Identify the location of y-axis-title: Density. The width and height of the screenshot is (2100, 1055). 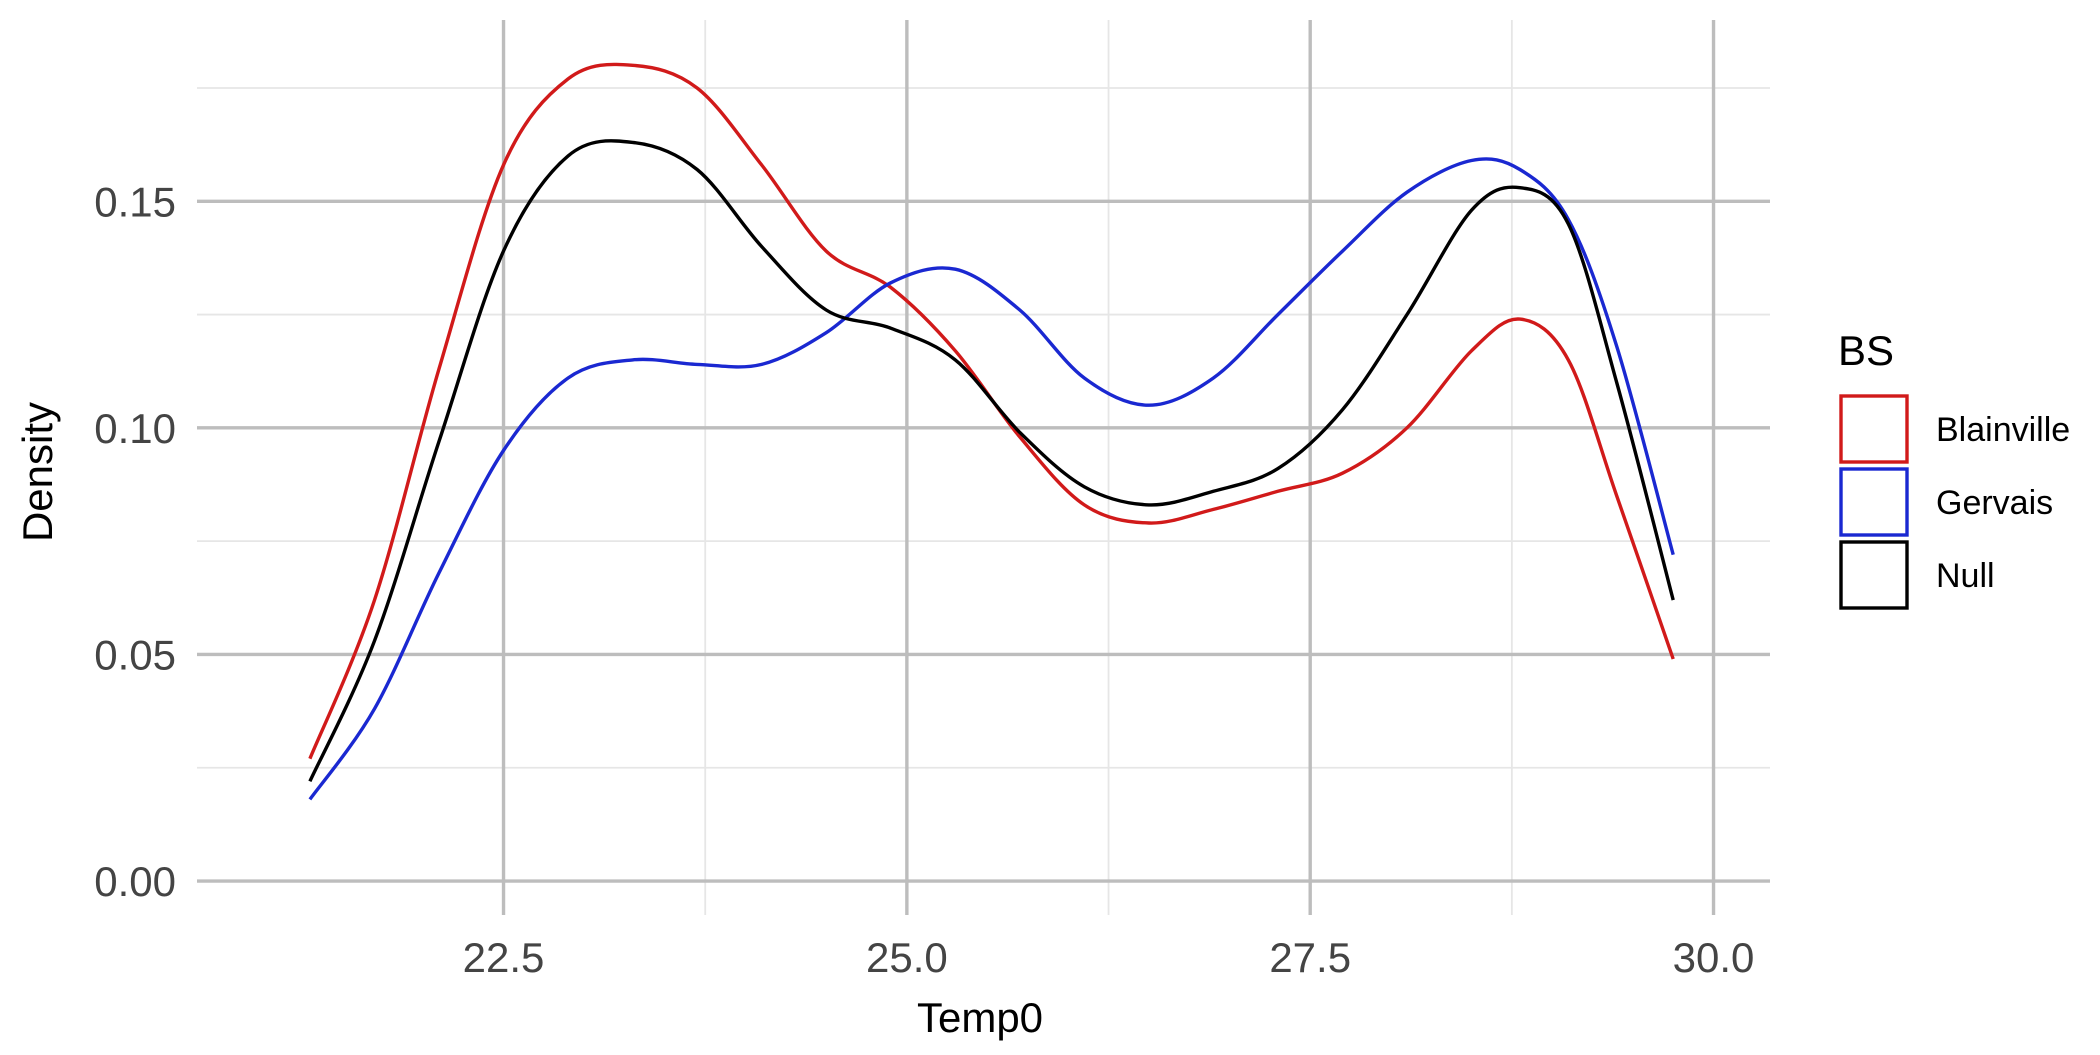
(37, 472).